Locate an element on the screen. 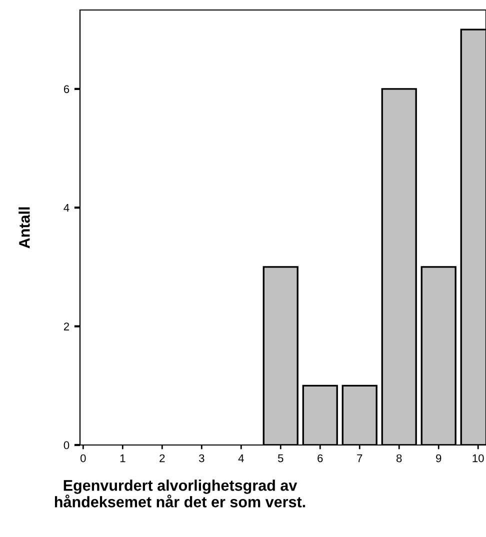 Image resolution: width=486 pixels, height=537 pixels. y-tick-label: 0 is located at coordinates (67, 445).